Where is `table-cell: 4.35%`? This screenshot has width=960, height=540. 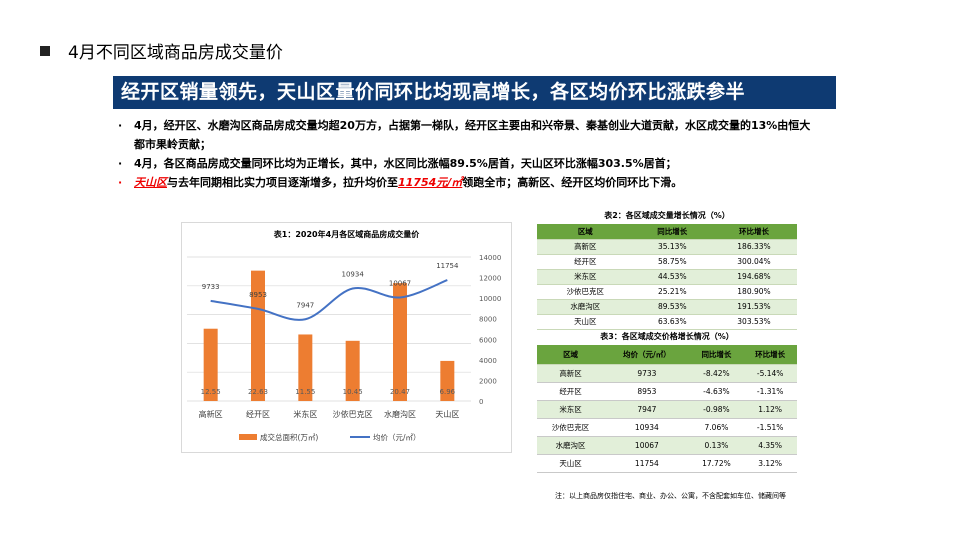 table-cell: 4.35% is located at coordinates (770, 445).